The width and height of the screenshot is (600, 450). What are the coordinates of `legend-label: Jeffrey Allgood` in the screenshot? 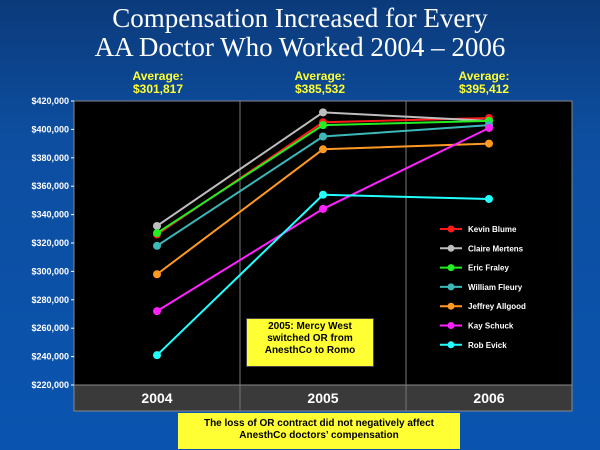 It's located at (497, 306).